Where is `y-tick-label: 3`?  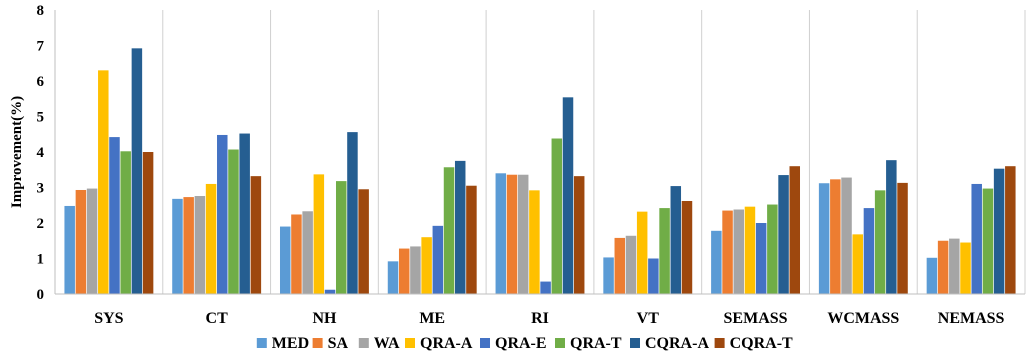 y-tick-label: 3 is located at coordinates (41, 189).